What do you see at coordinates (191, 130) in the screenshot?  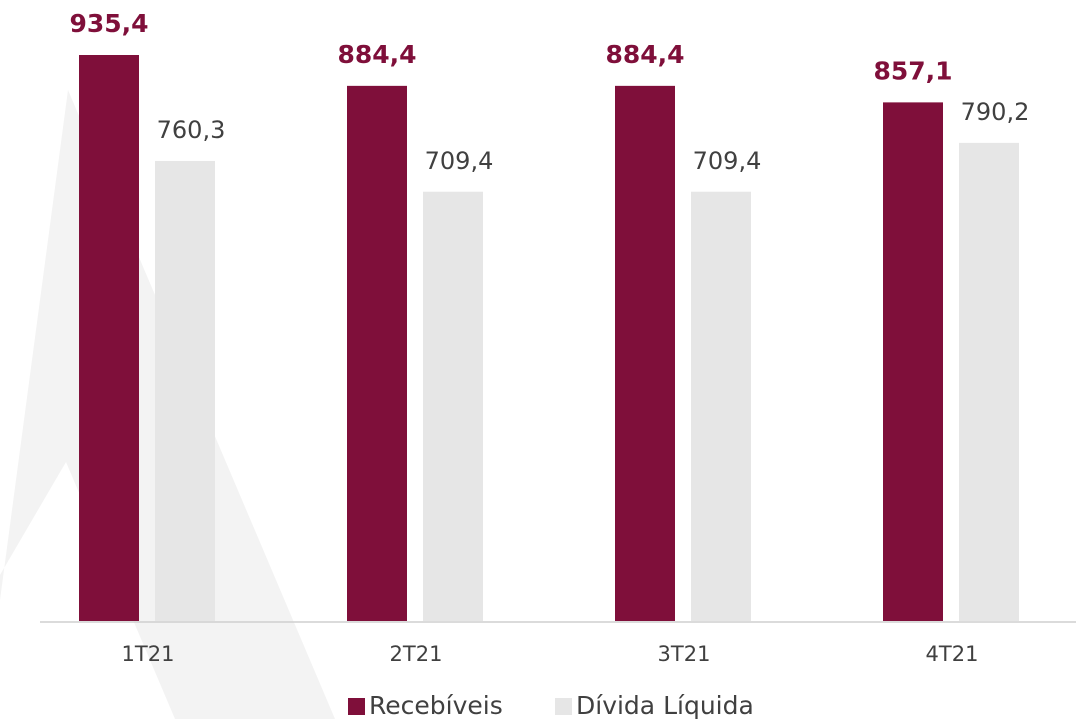 I see `value-label: 760,3` at bounding box center [191, 130].